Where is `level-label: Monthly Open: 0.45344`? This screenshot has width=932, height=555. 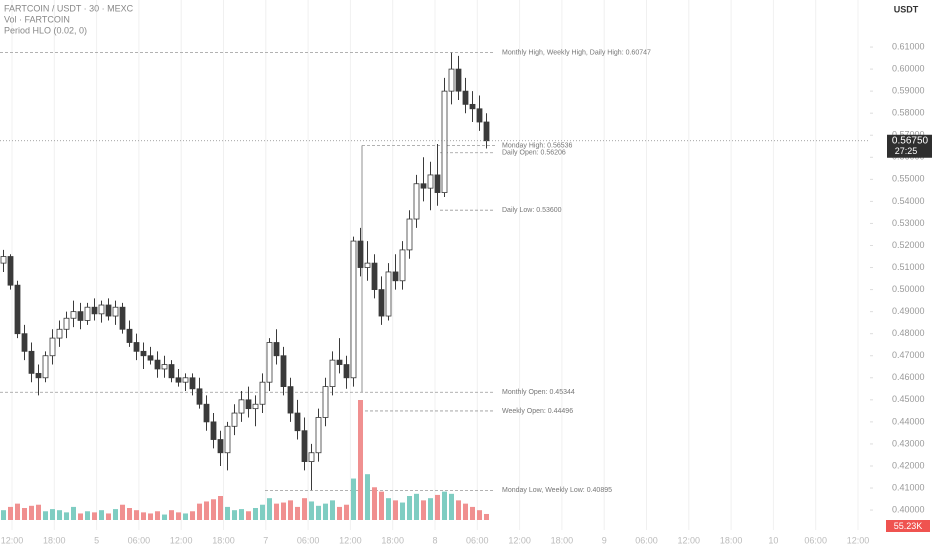
level-label: Monthly Open: 0.45344 is located at coordinates (538, 392).